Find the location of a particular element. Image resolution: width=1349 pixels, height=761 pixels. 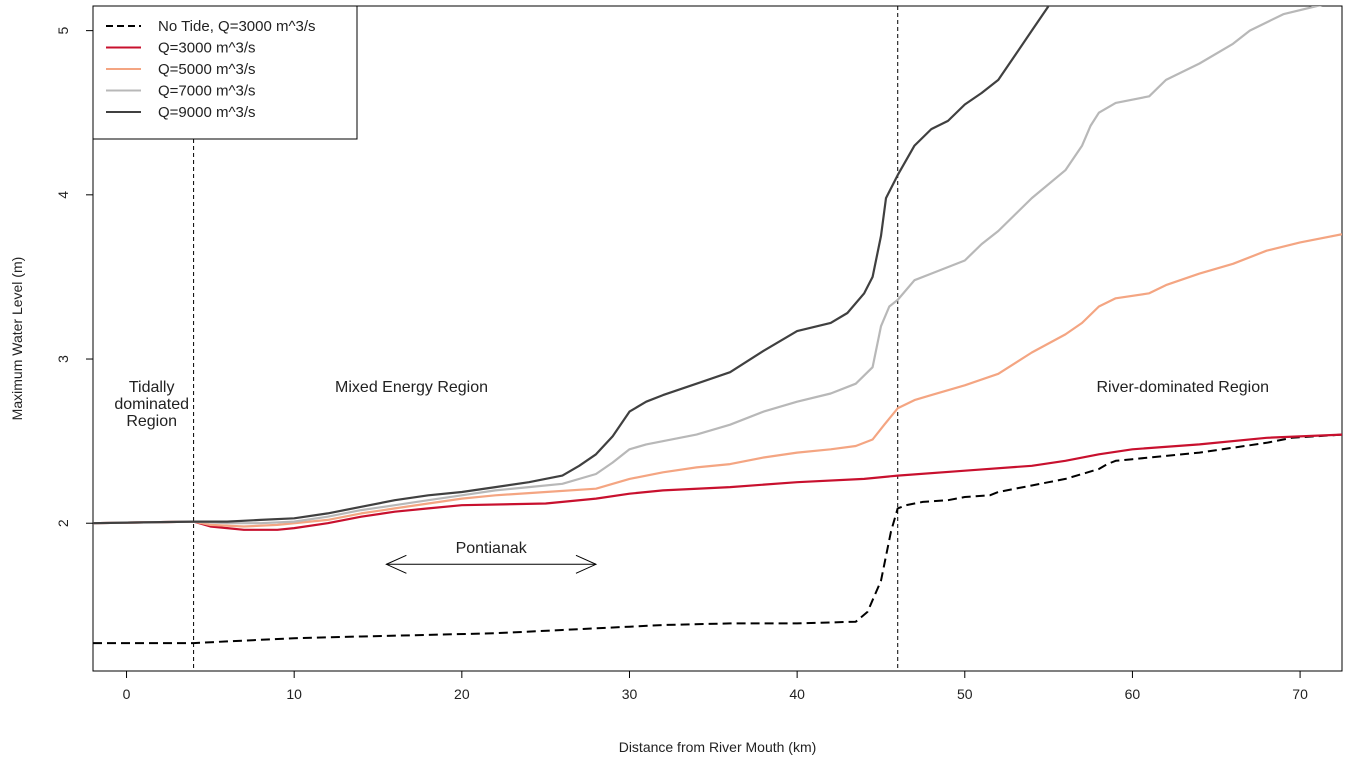

legend-label: Q=3000 m^3/s is located at coordinates (207, 48).